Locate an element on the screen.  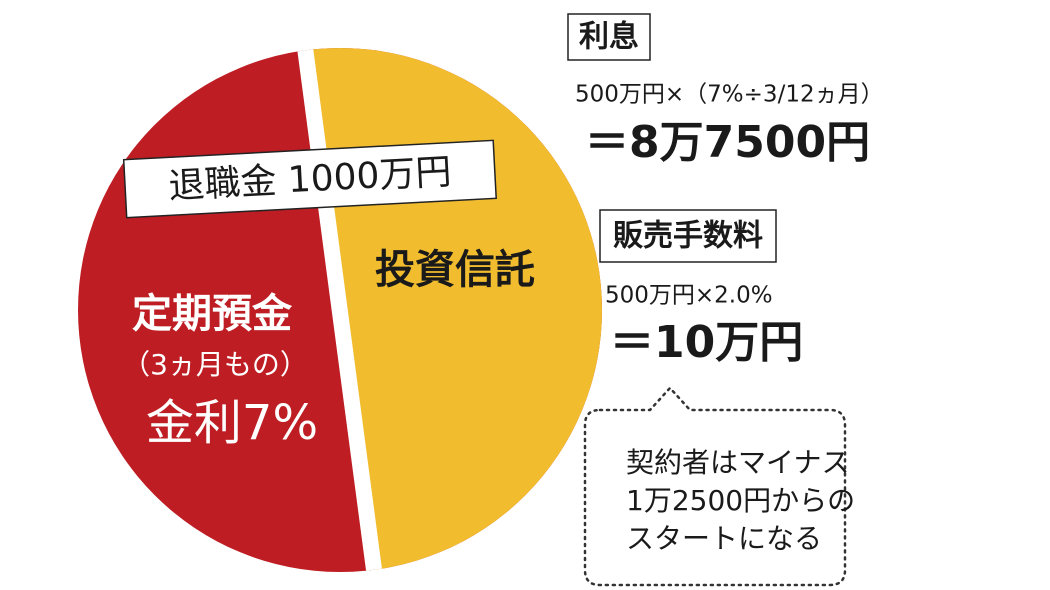
interest-formula: 500万円×（7%÷3/12ヵ月） is located at coordinates (729, 95).